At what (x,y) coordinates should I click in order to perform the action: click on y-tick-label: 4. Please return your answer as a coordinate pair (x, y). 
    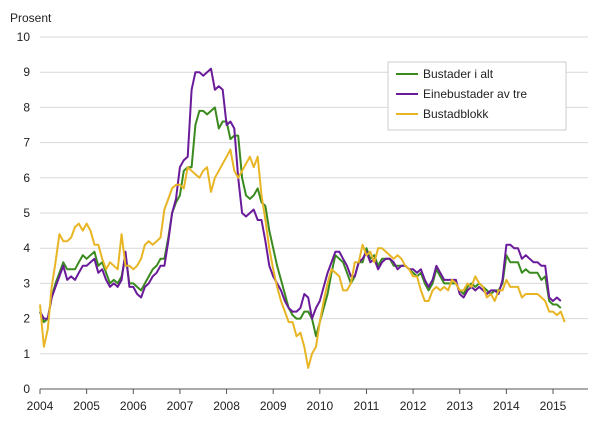
    Looking at the image, I should click on (26, 248).